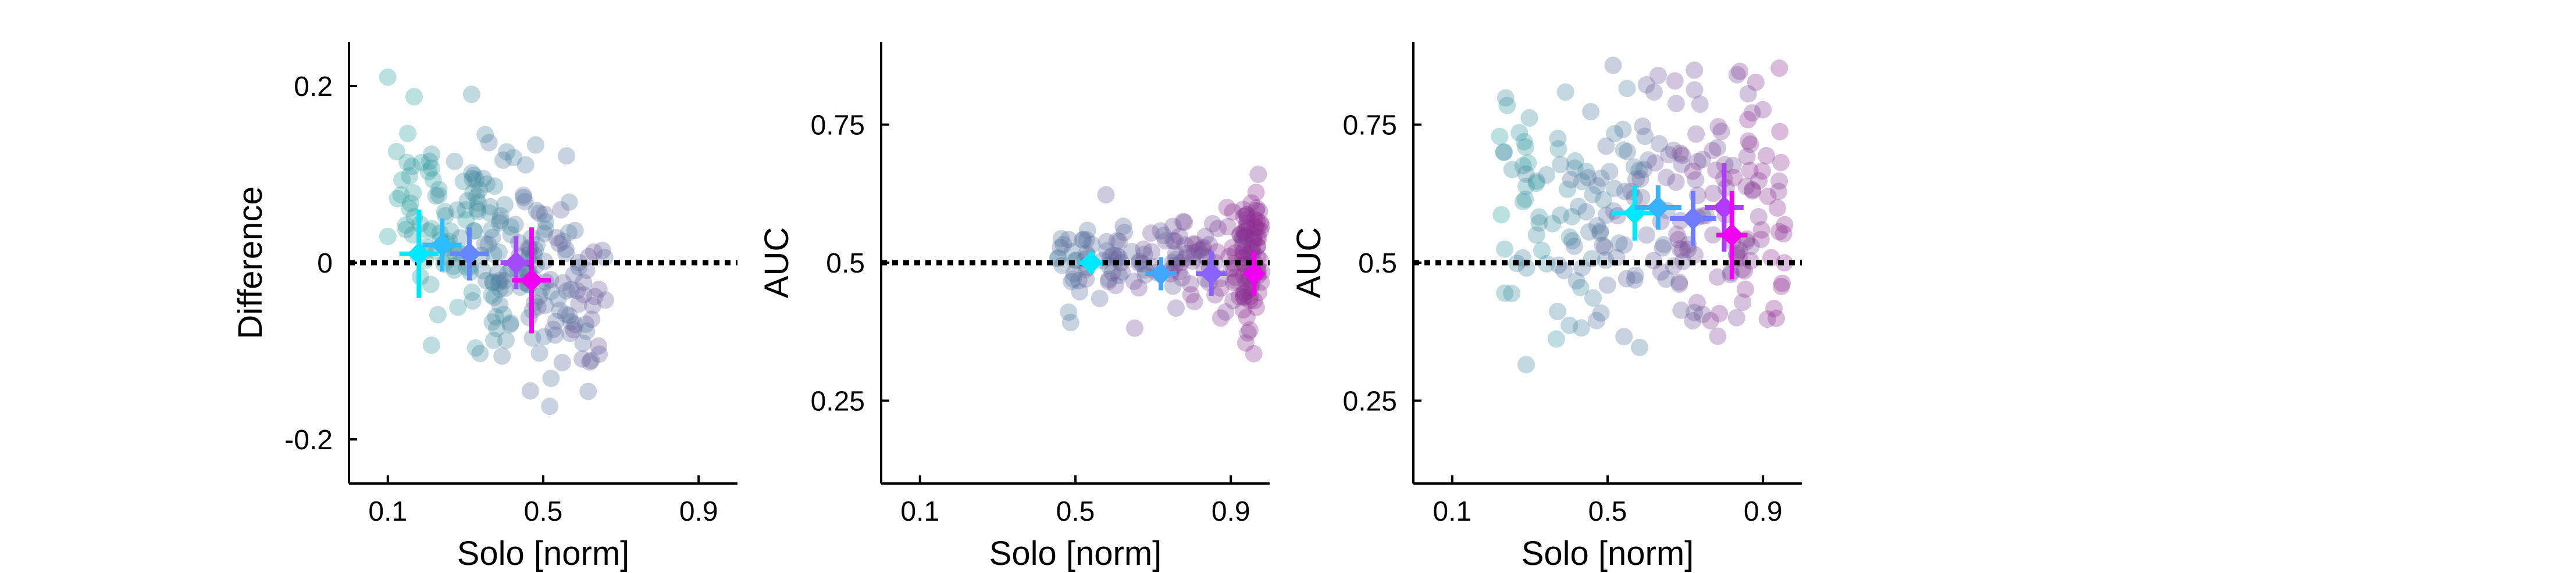 This screenshot has height=573, width=2576. I want to click on y-axis-label: AUC, so click(1309, 262).